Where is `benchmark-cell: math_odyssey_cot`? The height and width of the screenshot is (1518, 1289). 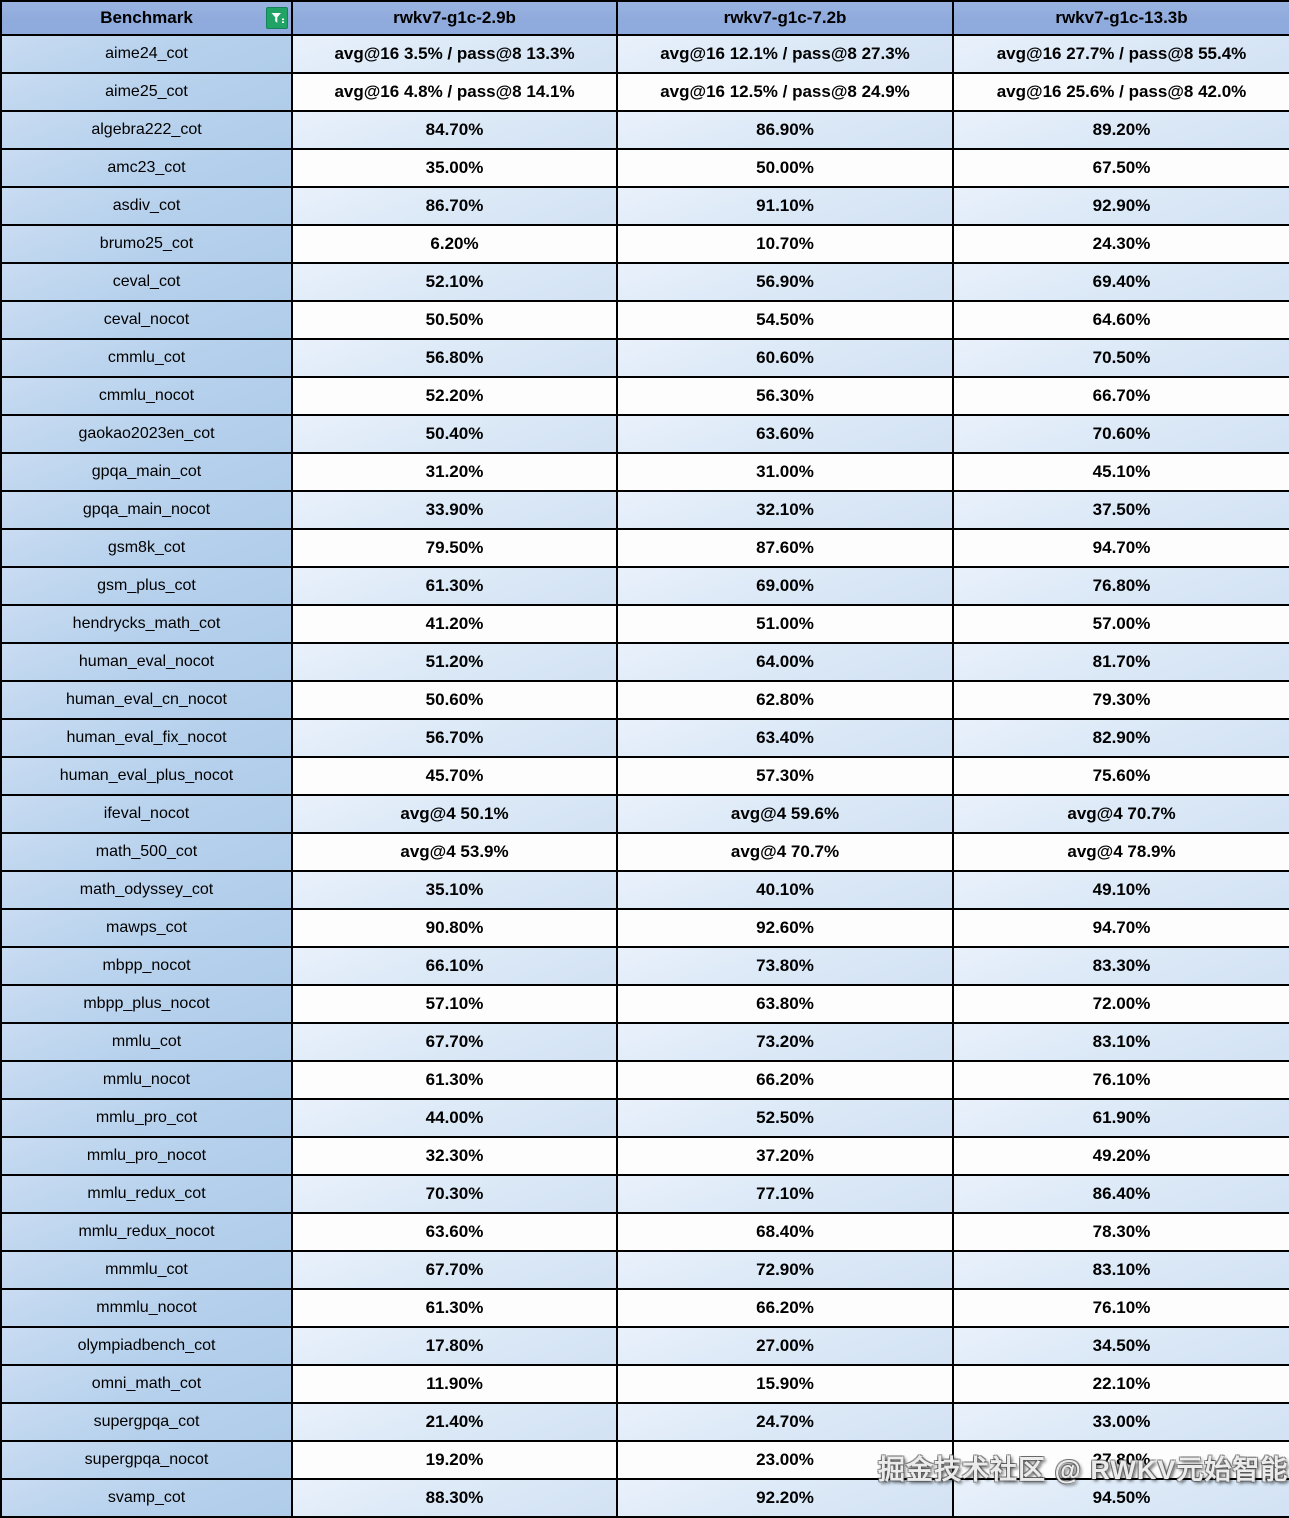 benchmark-cell: math_odyssey_cot is located at coordinates (146, 890).